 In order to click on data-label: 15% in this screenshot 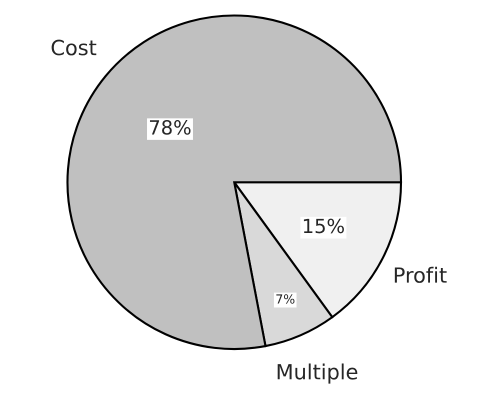, I will do `click(324, 226)`.